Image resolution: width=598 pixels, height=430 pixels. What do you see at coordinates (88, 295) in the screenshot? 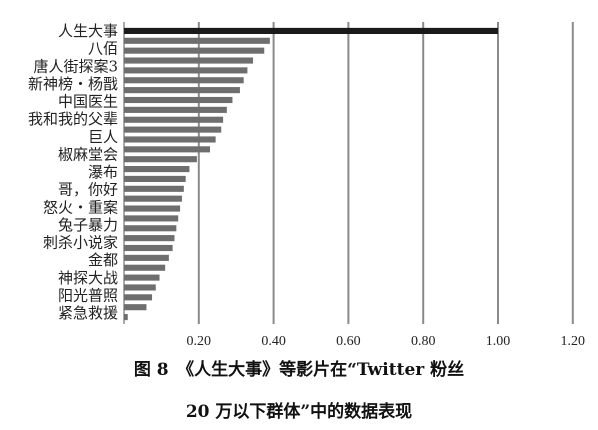
I see `category-label: 阳光普照` at bounding box center [88, 295].